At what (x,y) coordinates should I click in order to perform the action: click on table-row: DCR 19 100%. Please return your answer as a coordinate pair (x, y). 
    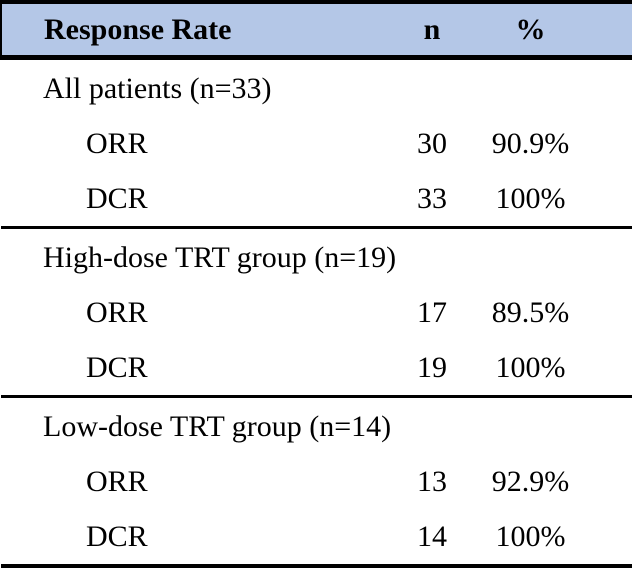
    Looking at the image, I should click on (316, 369).